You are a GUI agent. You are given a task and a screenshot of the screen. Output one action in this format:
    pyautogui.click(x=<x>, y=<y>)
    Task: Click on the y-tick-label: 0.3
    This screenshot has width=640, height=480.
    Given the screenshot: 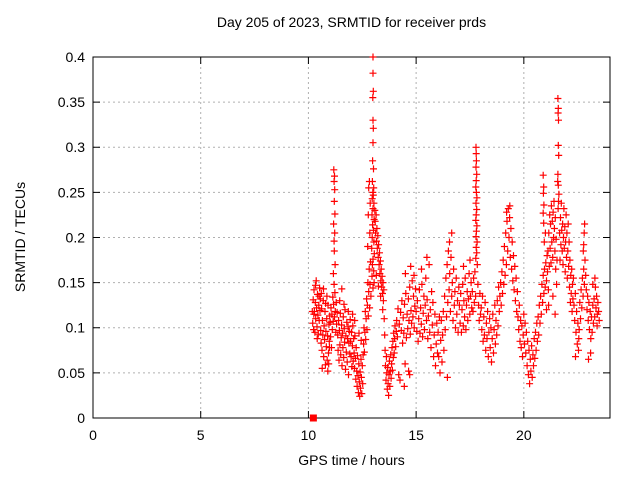 What is the action you would take?
    pyautogui.click(x=76, y=147)
    